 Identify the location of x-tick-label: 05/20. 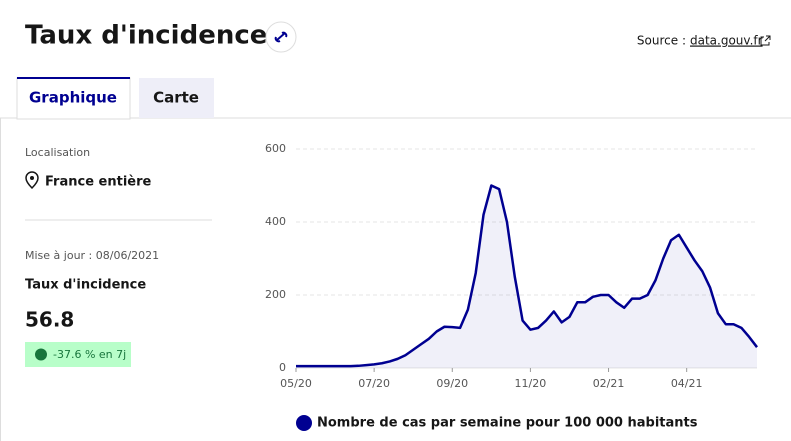
(296, 383).